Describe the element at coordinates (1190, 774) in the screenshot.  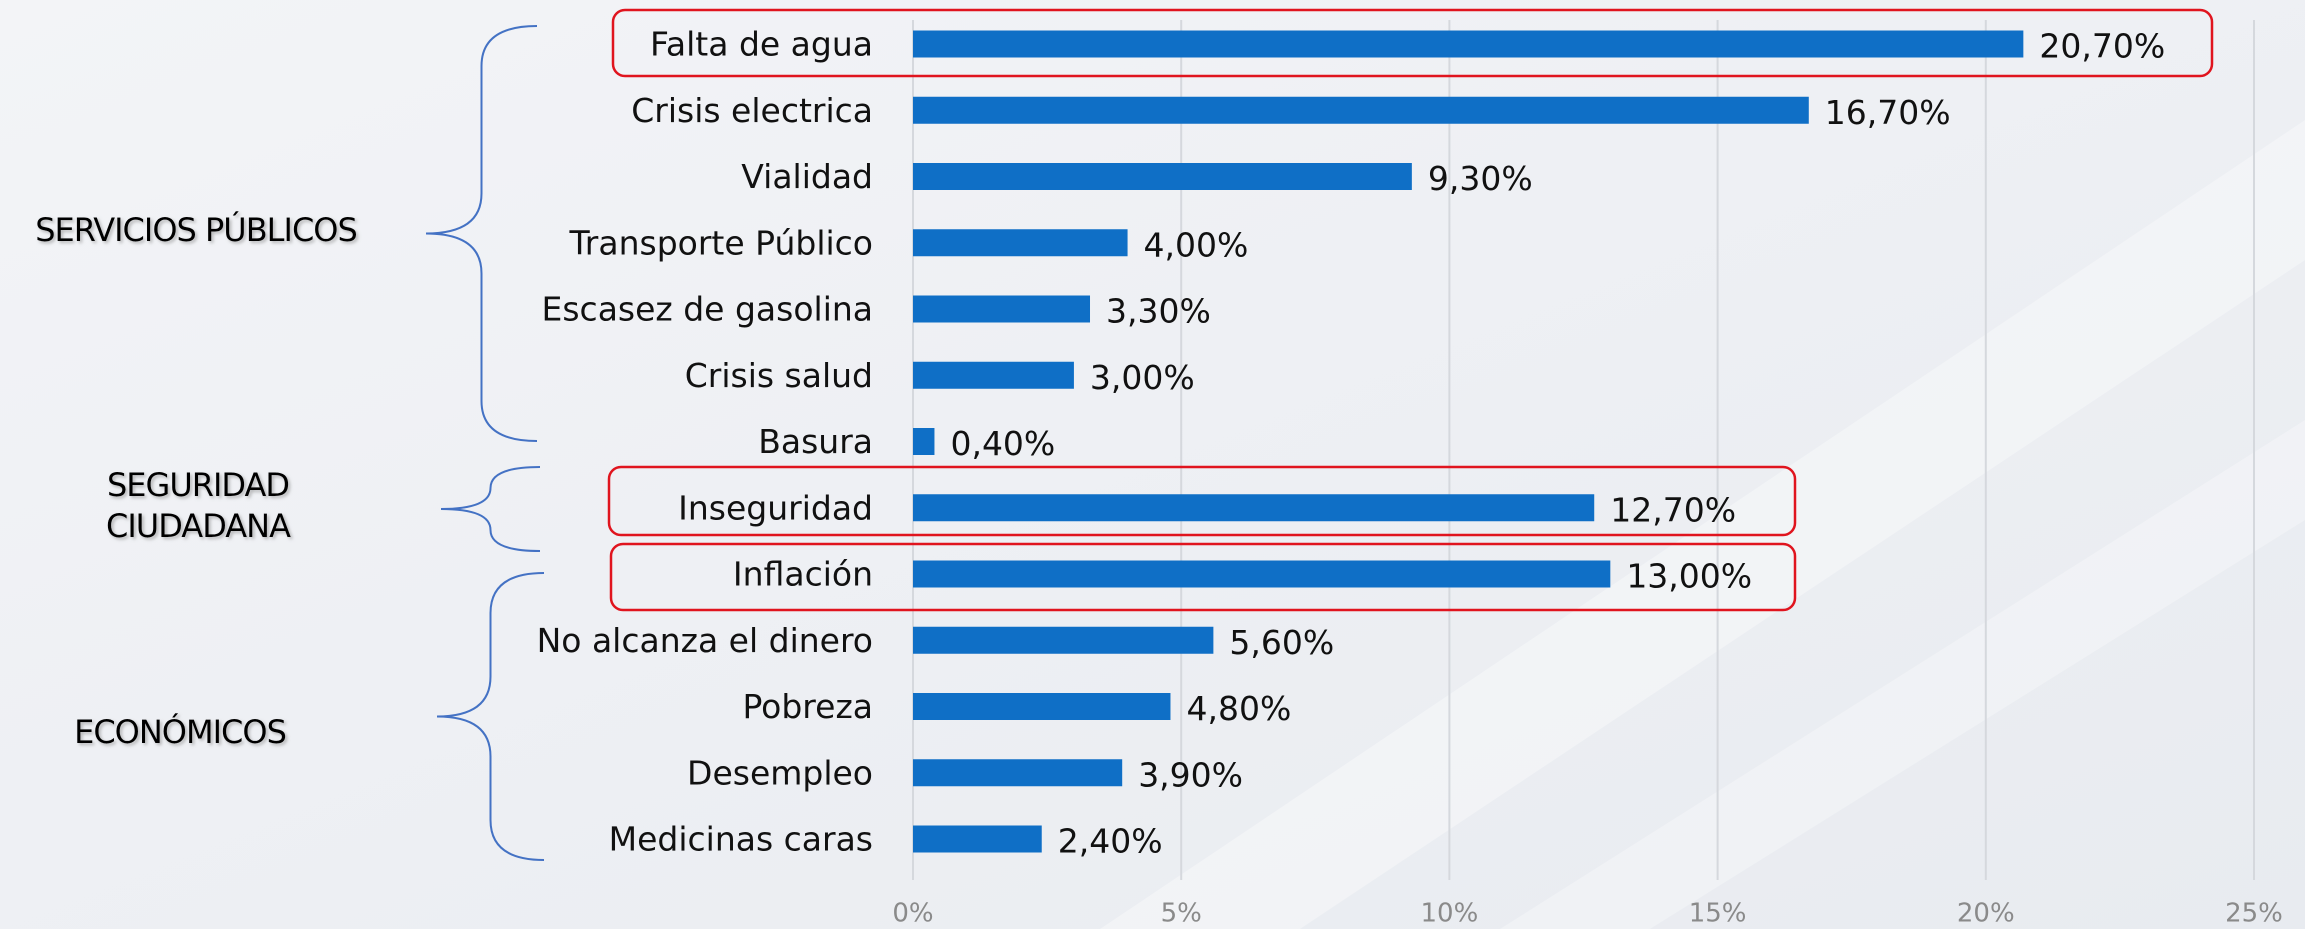
I see `data-label: 3,90%` at that location.